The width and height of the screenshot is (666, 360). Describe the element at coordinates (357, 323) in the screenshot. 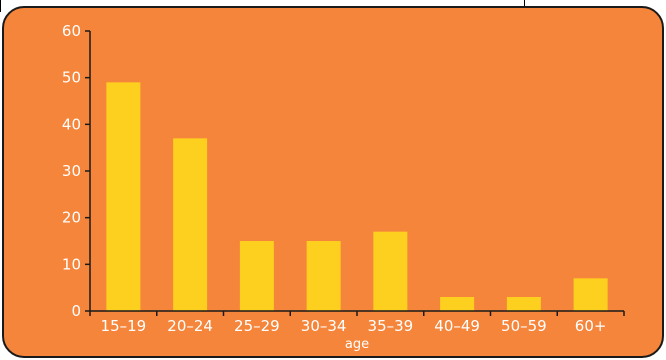

I see `x-ticks-group: 15–19 20–24 25–29 30–34 35–39 40–49 50–59 60+` at that location.